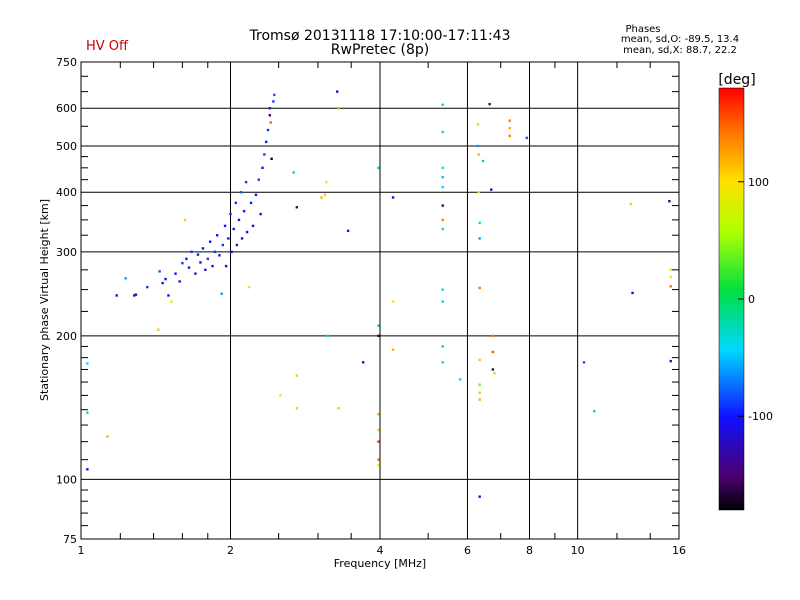 The width and height of the screenshot is (800, 600). Describe the element at coordinates (230, 550) in the screenshot. I see `x-tick-label: 2` at that location.